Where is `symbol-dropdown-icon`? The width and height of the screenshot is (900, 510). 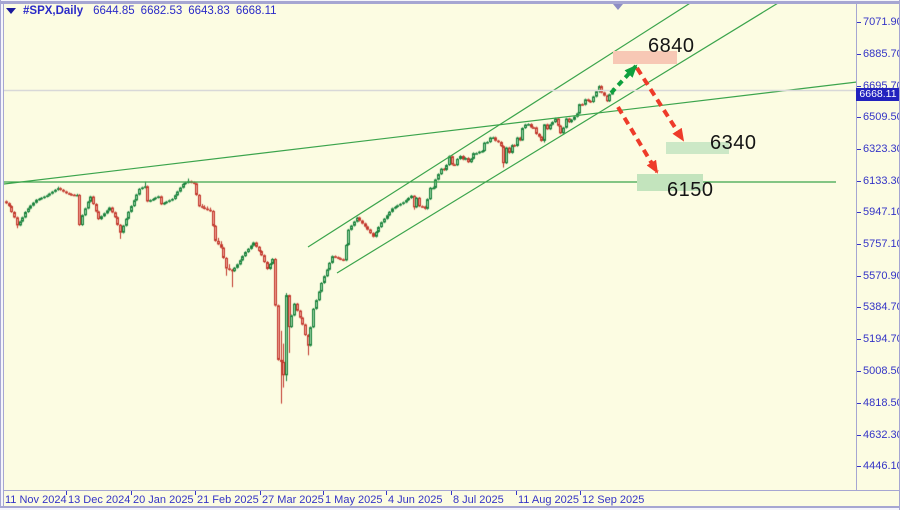 symbol-dropdown-icon is located at coordinates (11, 11).